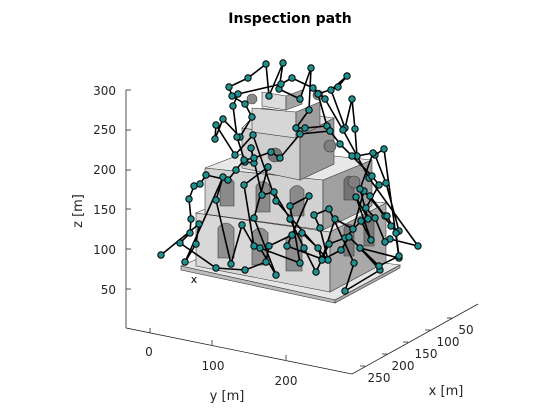  What do you see at coordinates (104, 130) in the screenshot?
I see `z-tick-label: 250` at bounding box center [104, 130].